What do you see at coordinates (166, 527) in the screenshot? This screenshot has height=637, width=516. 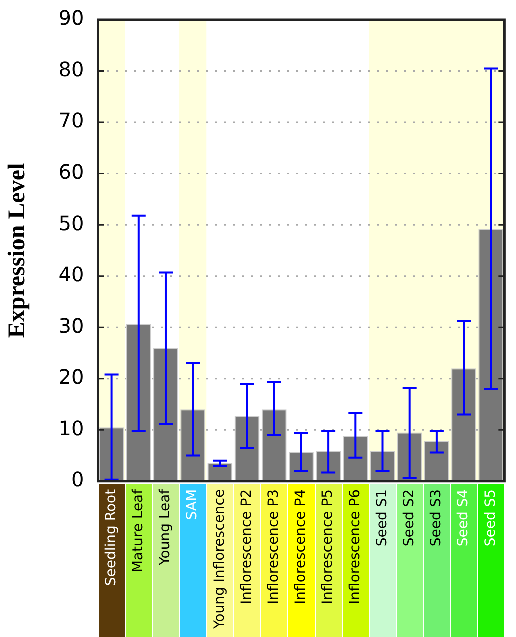 I see `x-tick-label: Young Leaf` at bounding box center [166, 527].